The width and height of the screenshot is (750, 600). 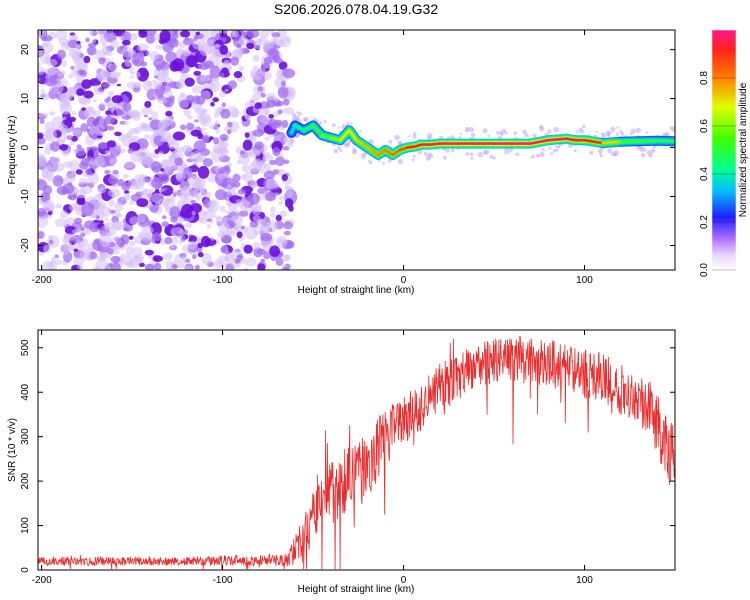 What do you see at coordinates (704, 174) in the screenshot?
I see `colorbar-tick-label: 0.4` at bounding box center [704, 174].